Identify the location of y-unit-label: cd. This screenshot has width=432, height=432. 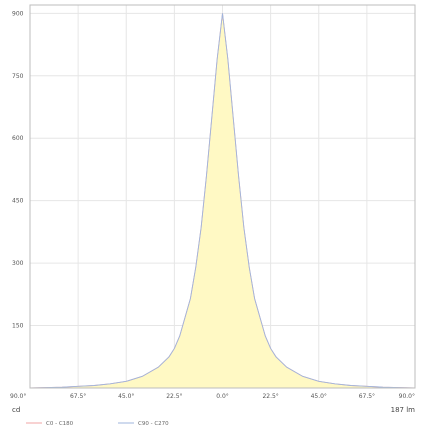
(16, 410).